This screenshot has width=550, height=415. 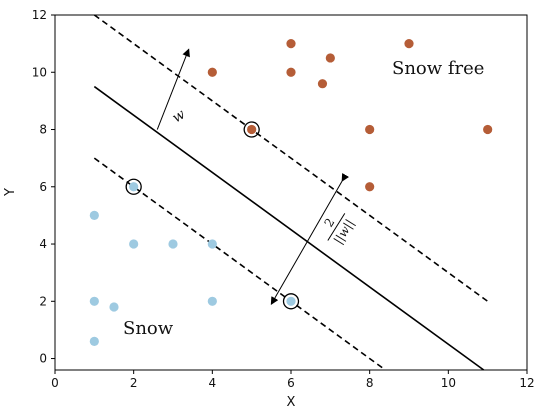 I want to click on y-tick-label: 4, so click(x=43, y=244).